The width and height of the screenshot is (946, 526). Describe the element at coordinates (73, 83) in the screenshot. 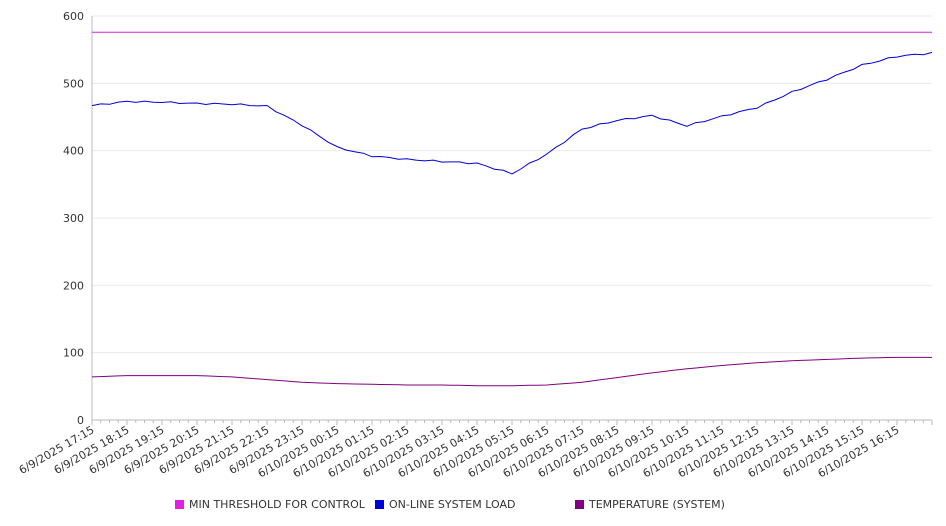

I see `y-tick-label: 500` at that location.